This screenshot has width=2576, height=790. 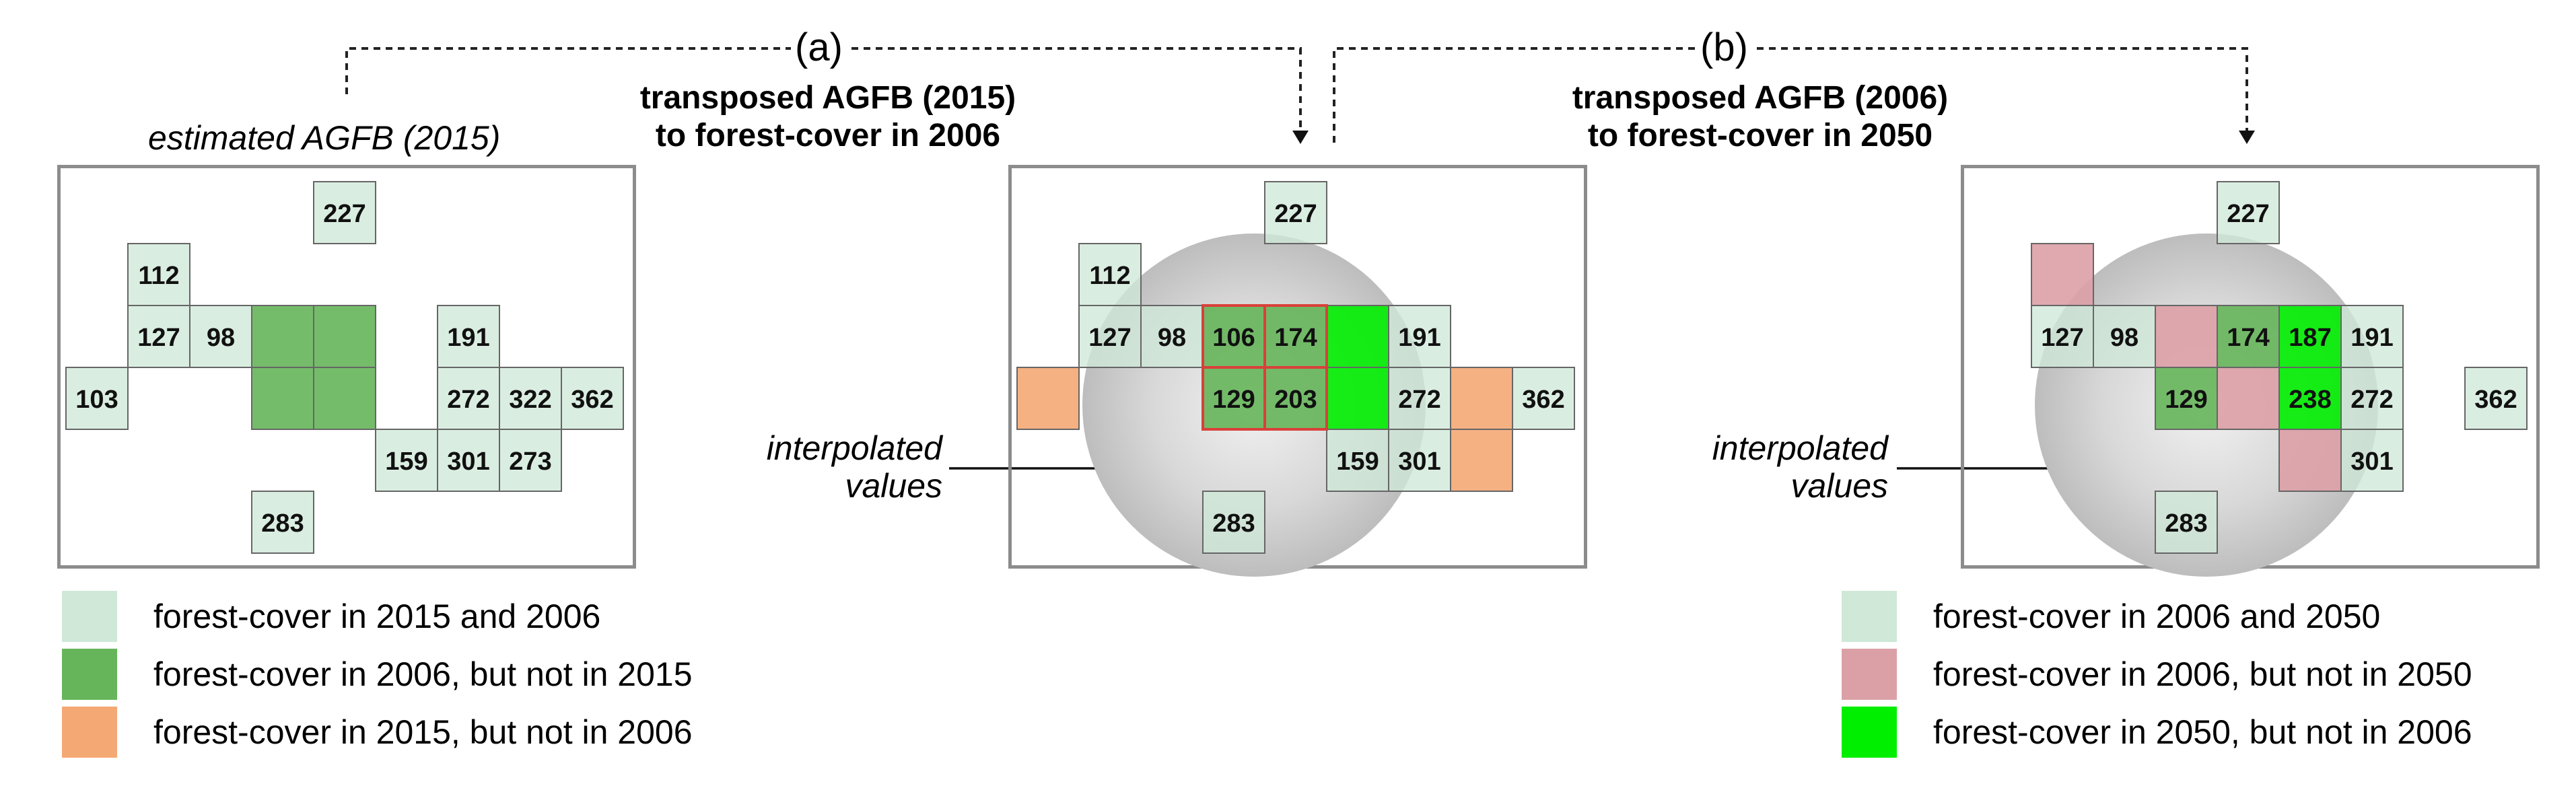 What do you see at coordinates (568, 70) in the screenshot?
I see `bracket-a-left` at bounding box center [568, 70].